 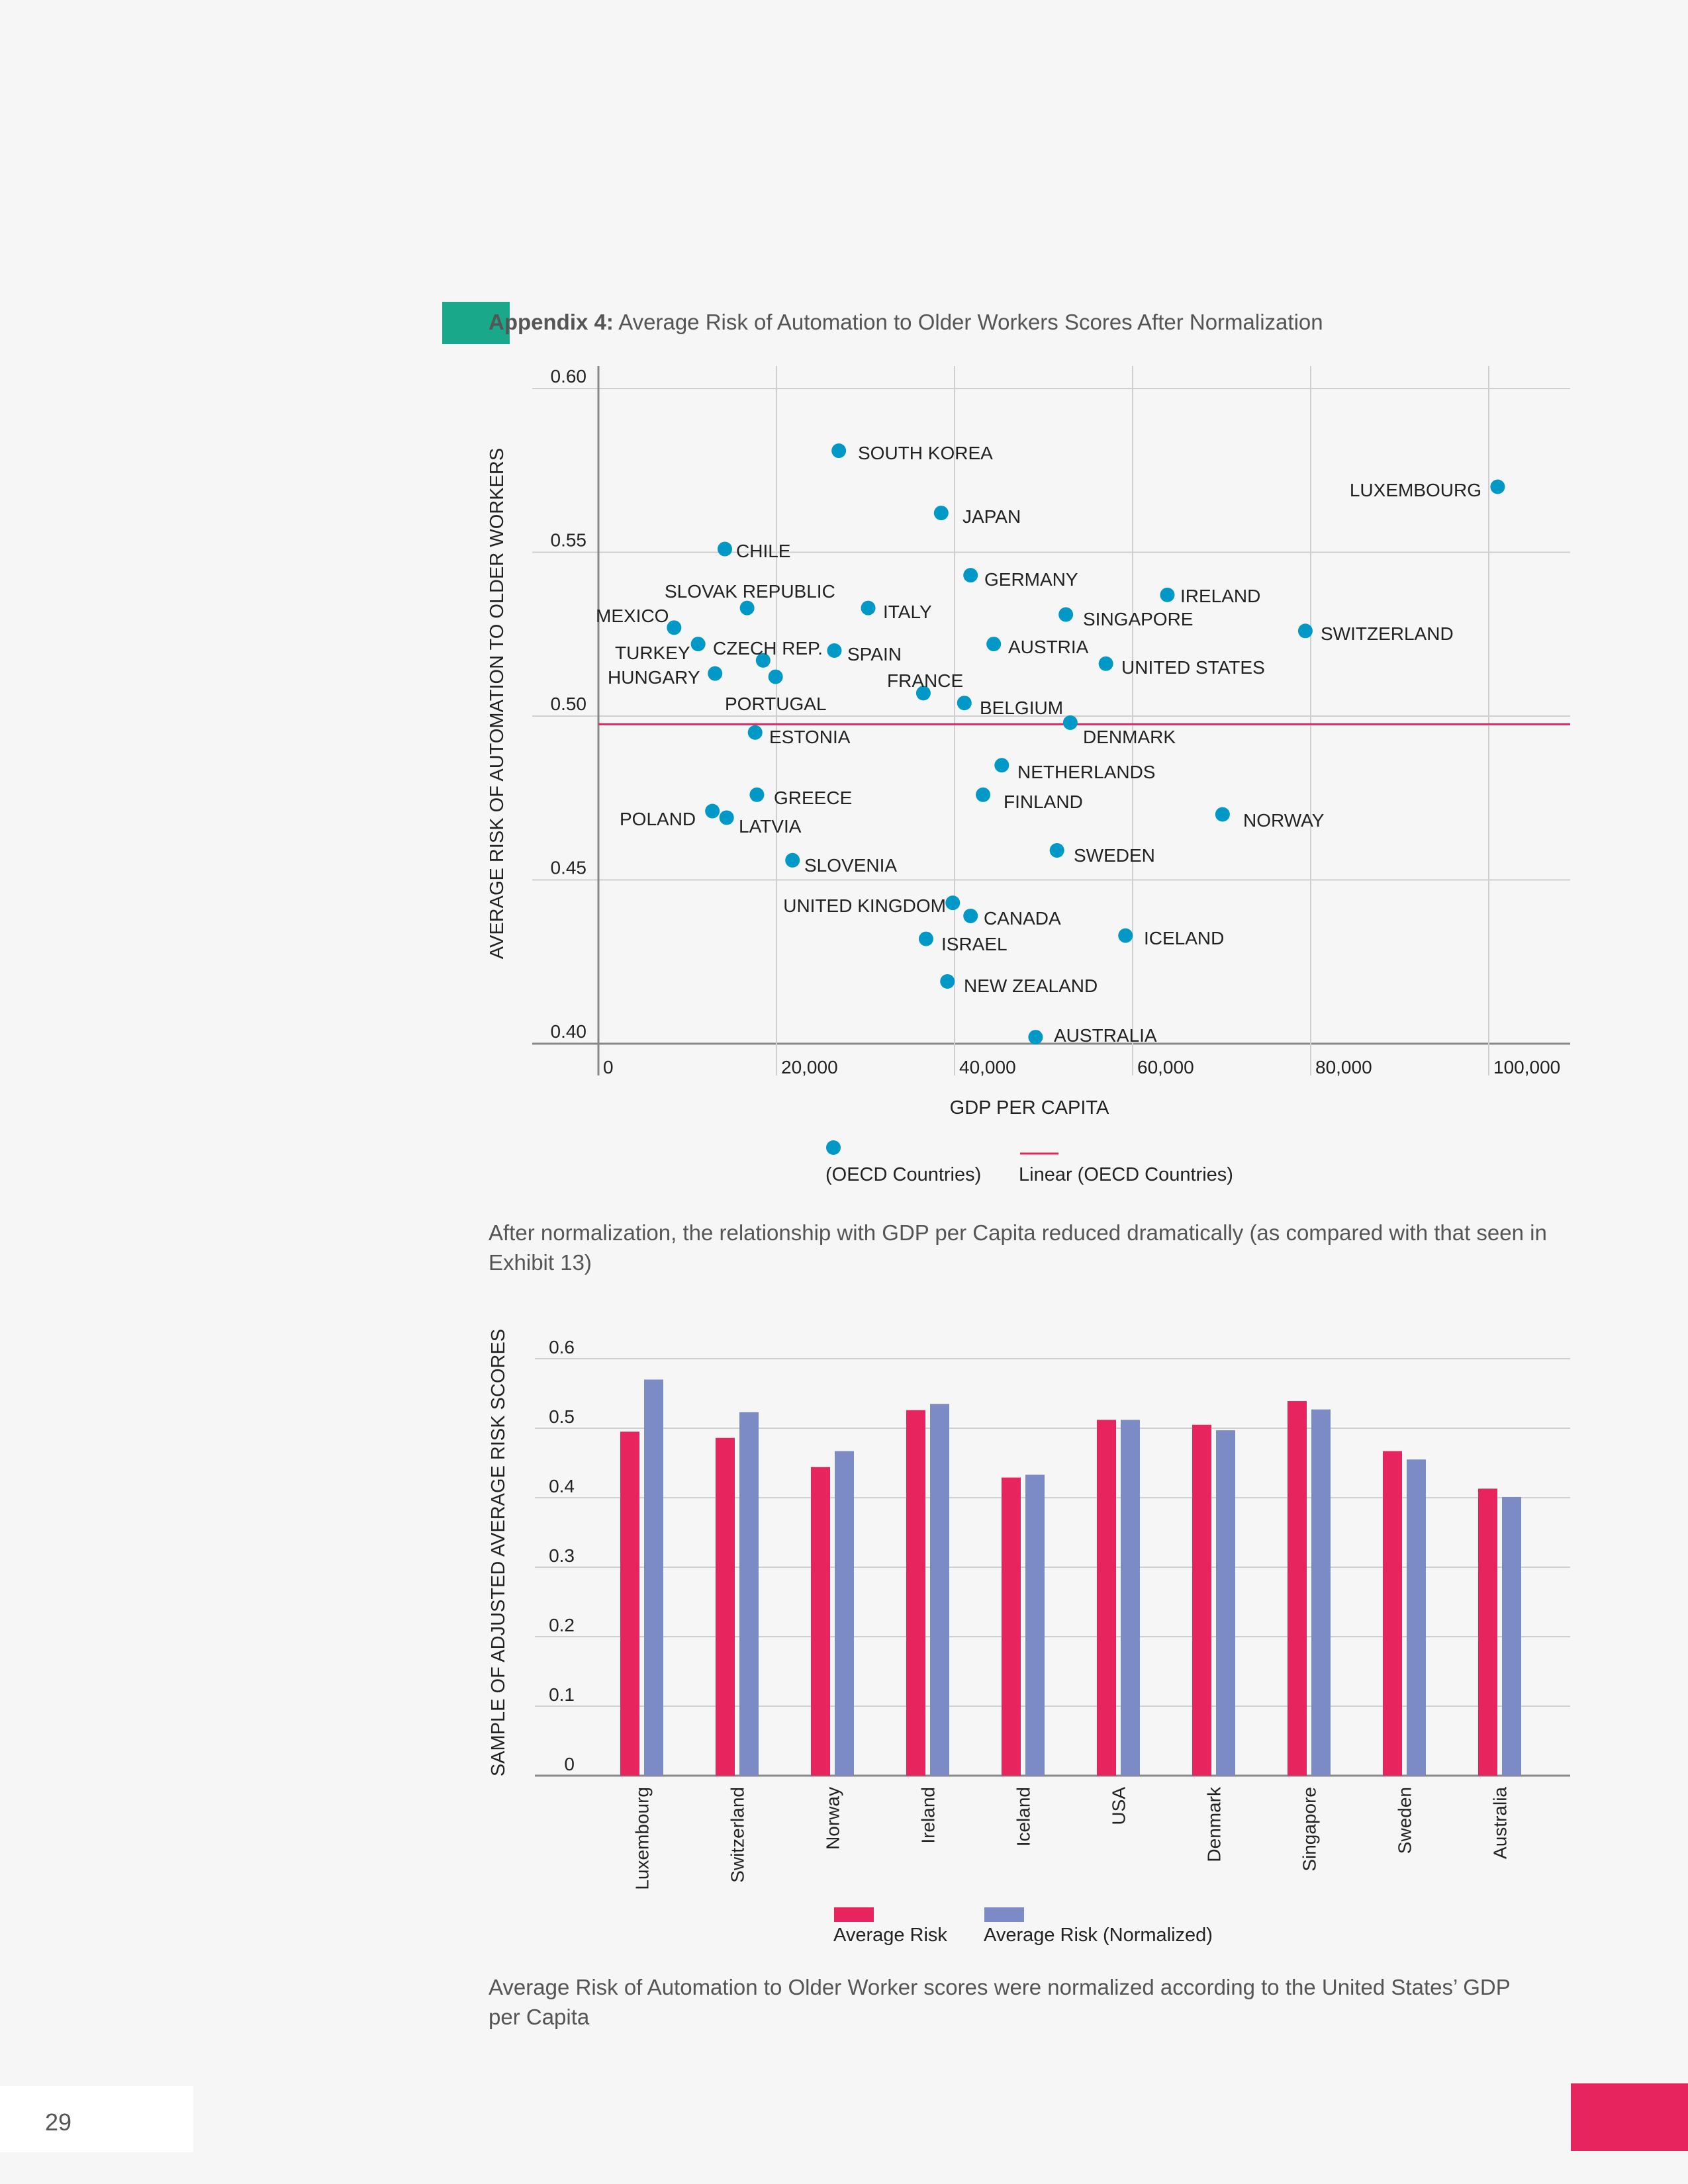 I want to click on legend-average-risk-label: Average Risk, so click(x=890, y=1935).